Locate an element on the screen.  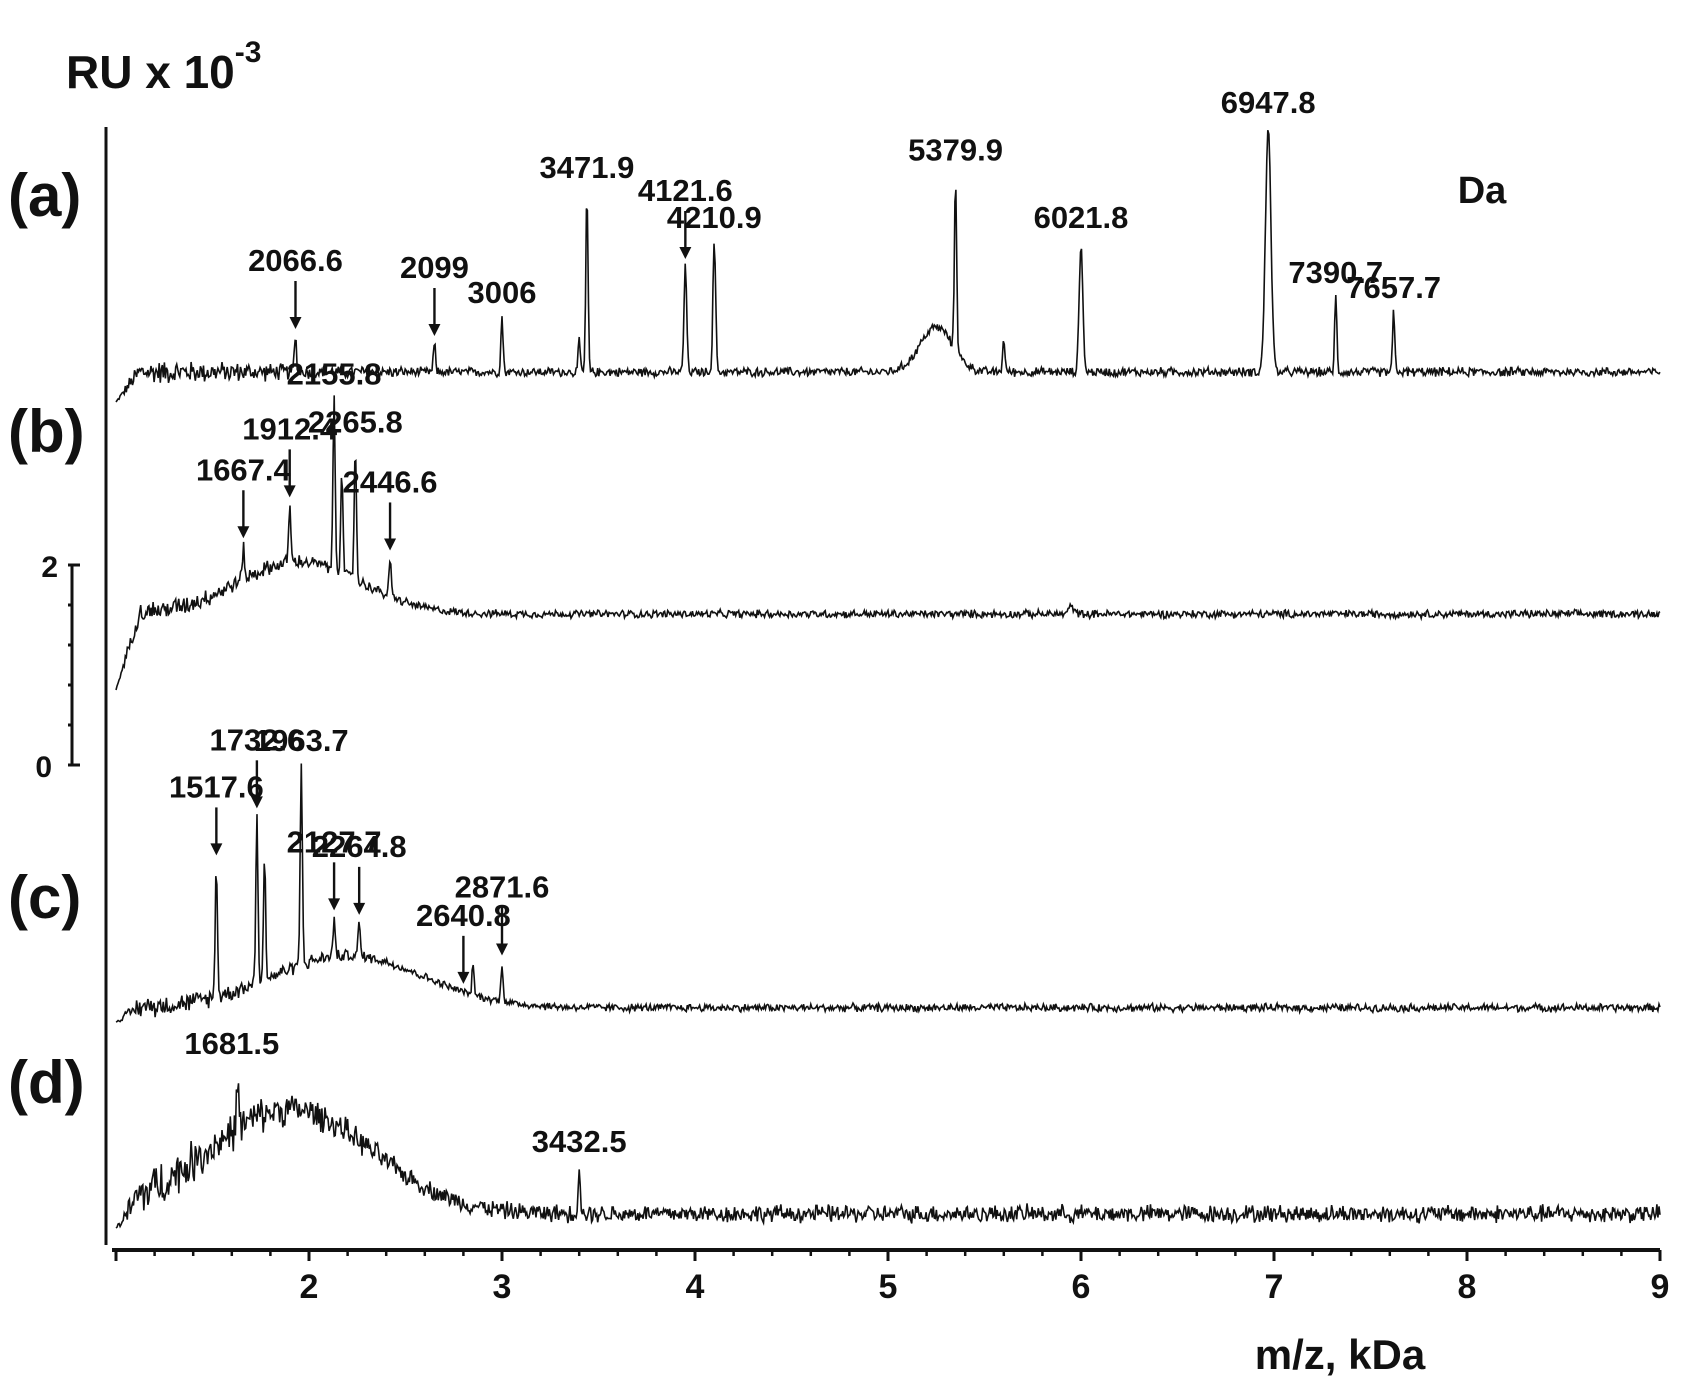
x-axis: 2 3 4 5 6 7 8 9 is located at coordinates (891, 1277).